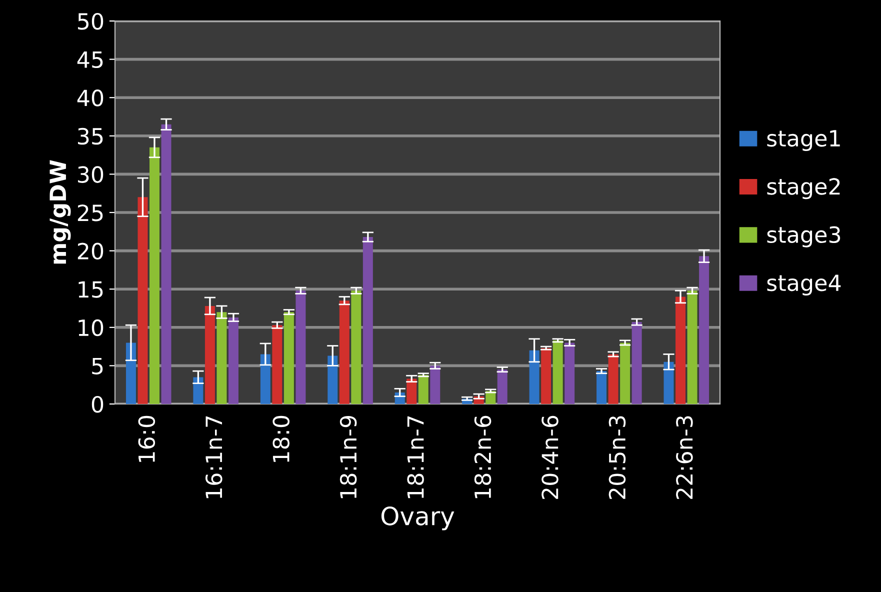  What do you see at coordinates (98, 404) in the screenshot?
I see `y-tick-label: 0` at bounding box center [98, 404].